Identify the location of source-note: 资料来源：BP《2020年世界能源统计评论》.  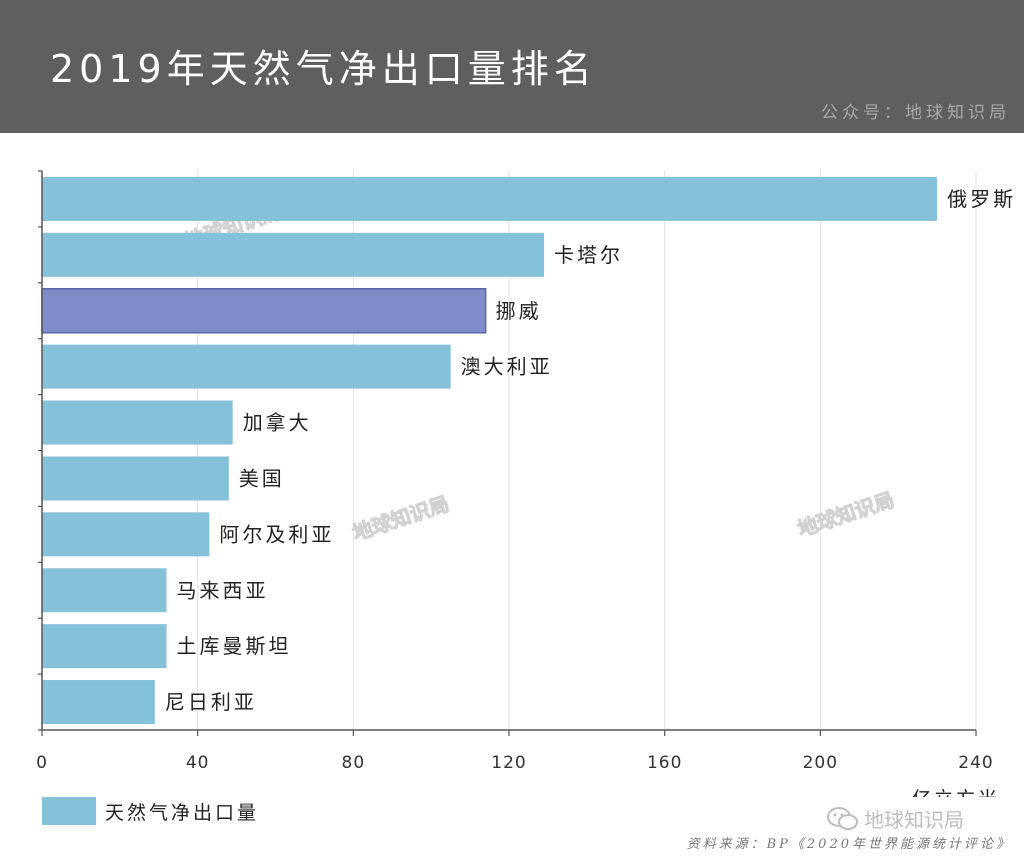
(849, 844).